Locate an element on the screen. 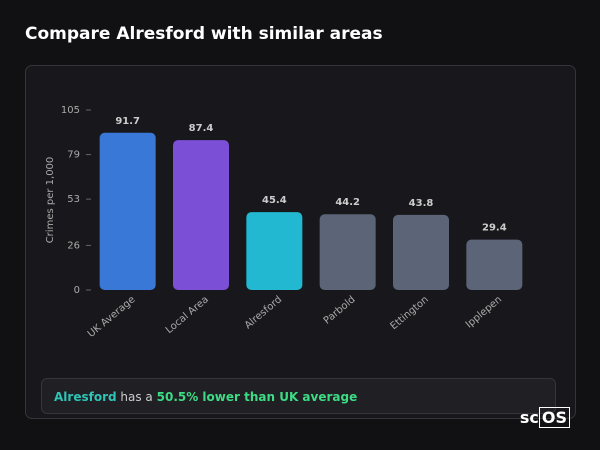  summary-connector: has a is located at coordinates (136, 397).